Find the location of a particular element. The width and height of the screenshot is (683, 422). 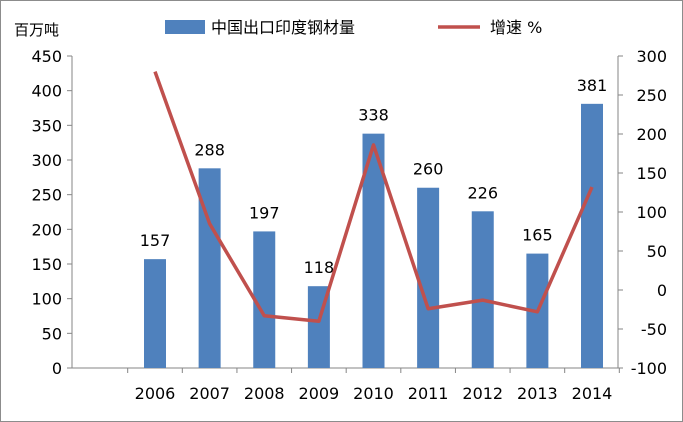

bar-value-label: 288 is located at coordinates (209, 149).